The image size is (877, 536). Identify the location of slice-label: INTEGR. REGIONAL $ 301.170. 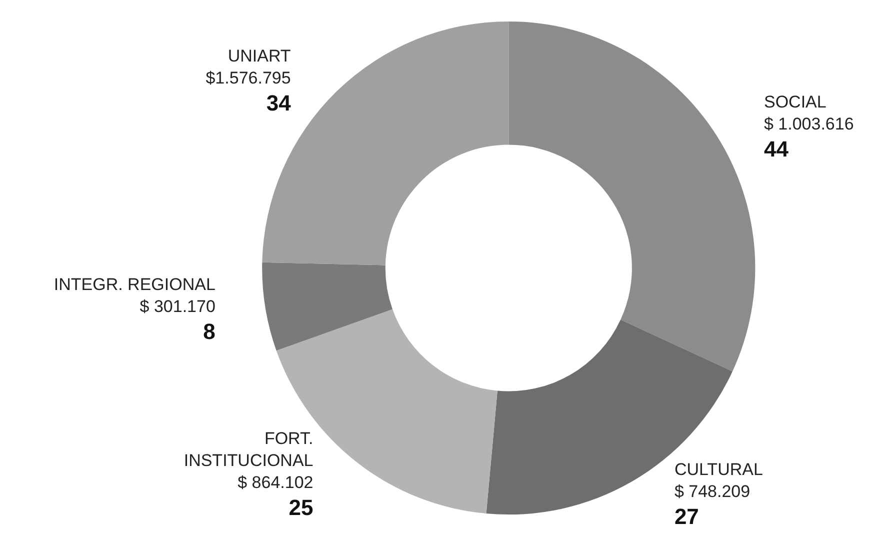
(135, 295).